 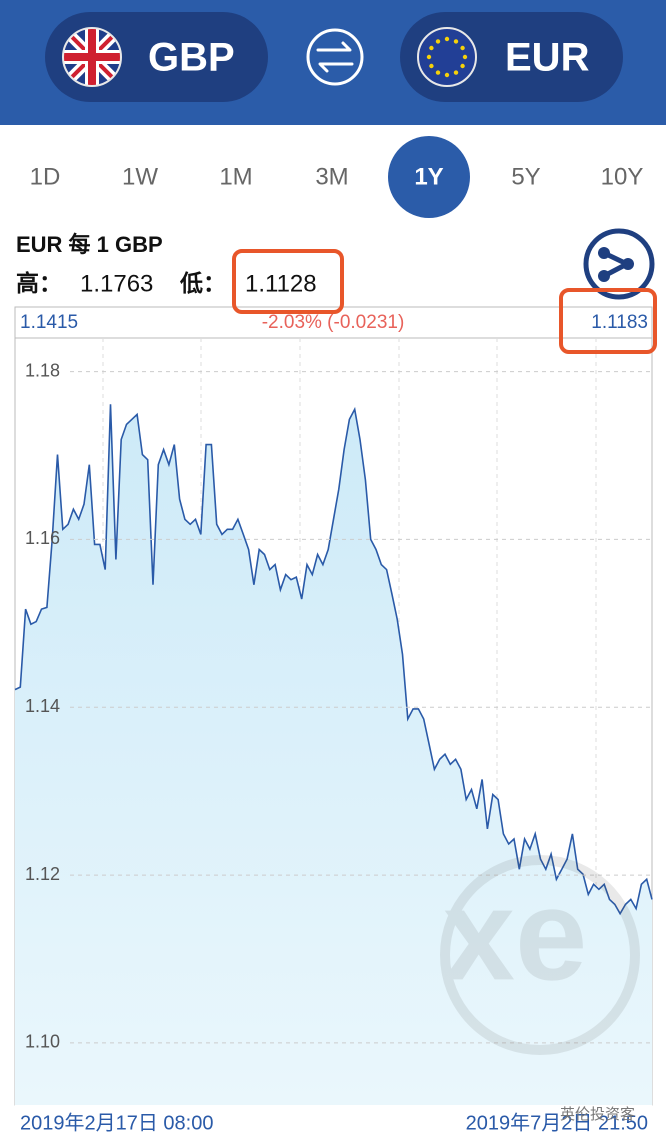 I want to click on tab-label: 1W, so click(x=140, y=176).